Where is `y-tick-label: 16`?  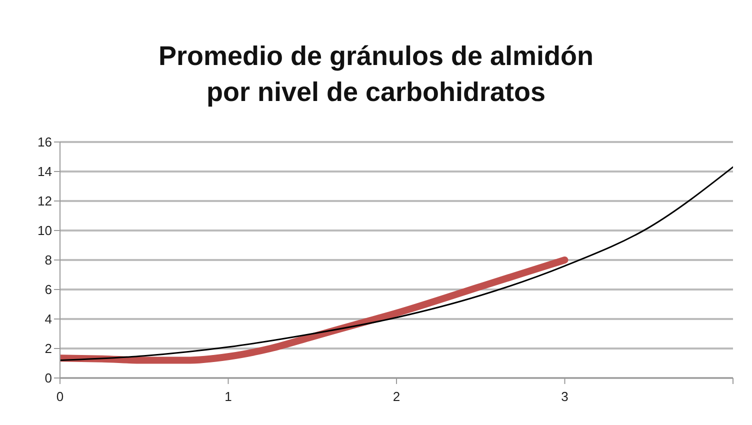
y-tick-label: 16 is located at coordinates (45, 142).